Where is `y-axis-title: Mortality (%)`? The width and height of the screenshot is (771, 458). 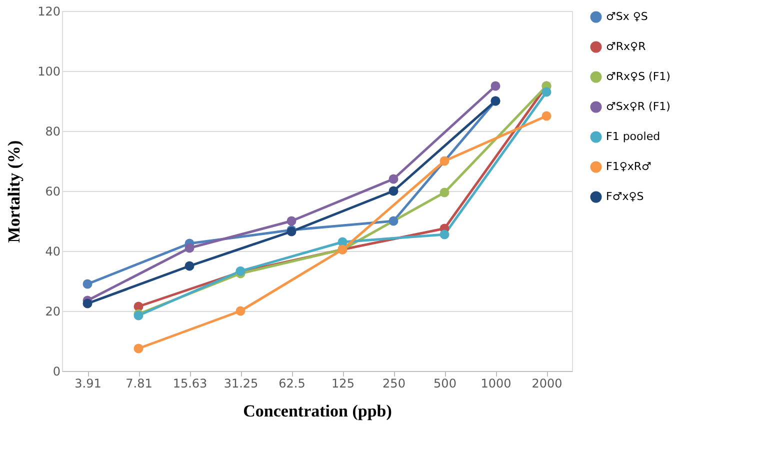 y-axis-title: Mortality (%) is located at coordinates (14, 191).